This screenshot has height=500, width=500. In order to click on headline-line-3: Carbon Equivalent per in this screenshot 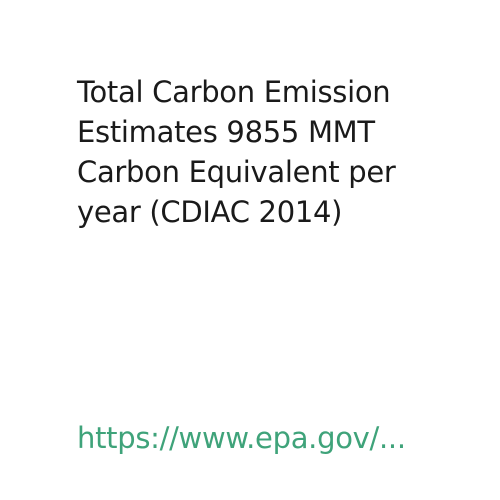, I will do `click(236, 172)`.